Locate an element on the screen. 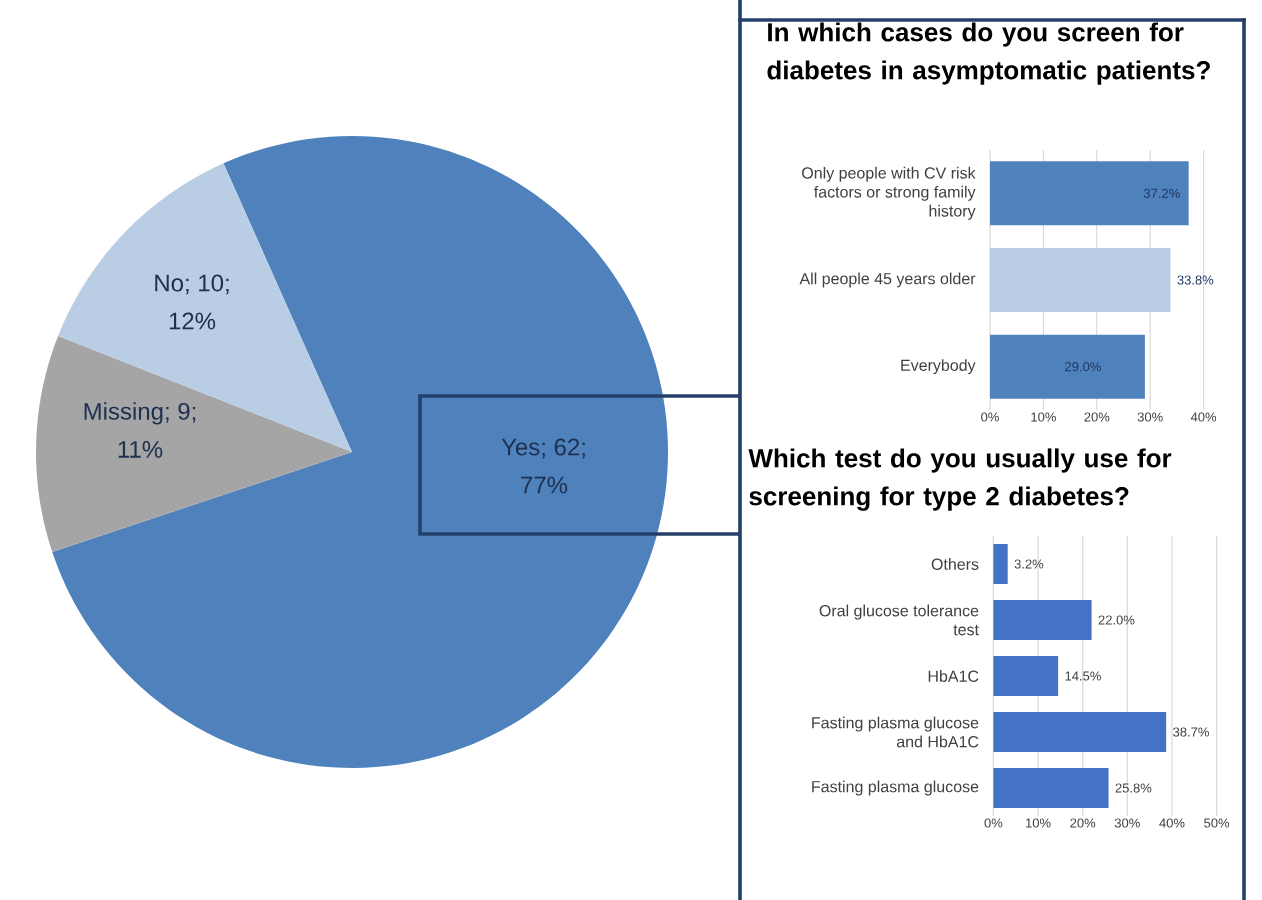 The image size is (1262, 900). y-tick-label: Others is located at coordinates (955, 564).